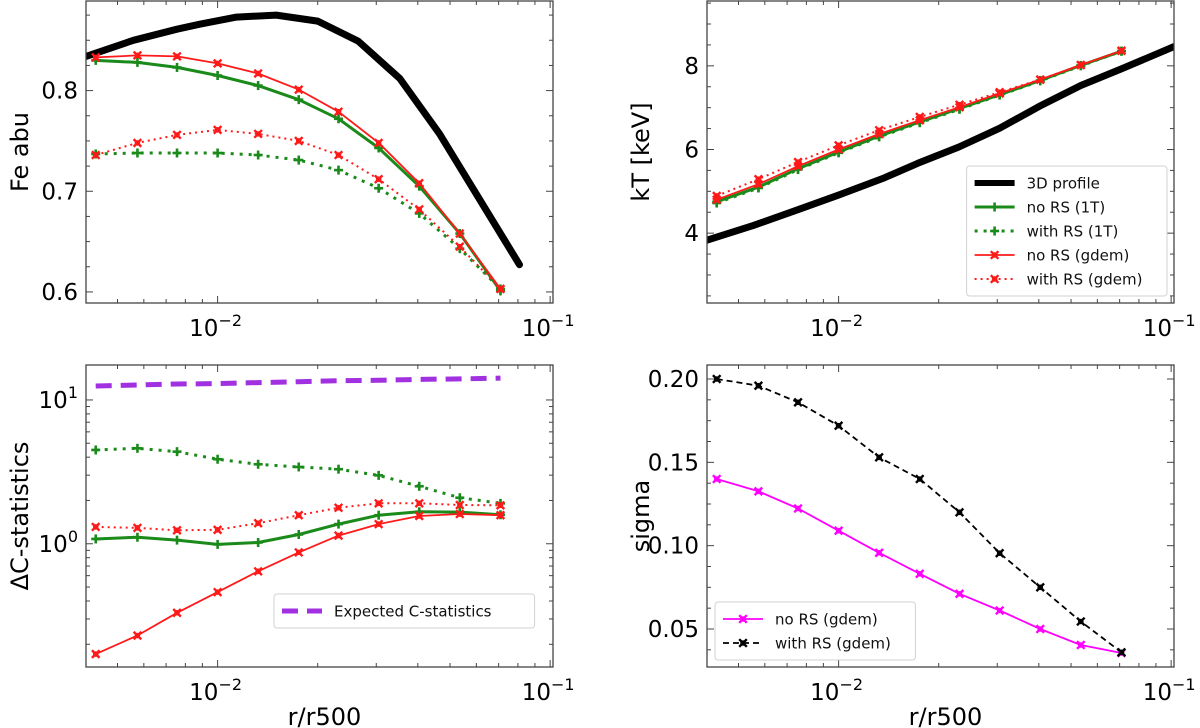 The image size is (1200, 728). I want to click on legend: no RS (gdem) with RS (gdem), so click(815, 631).